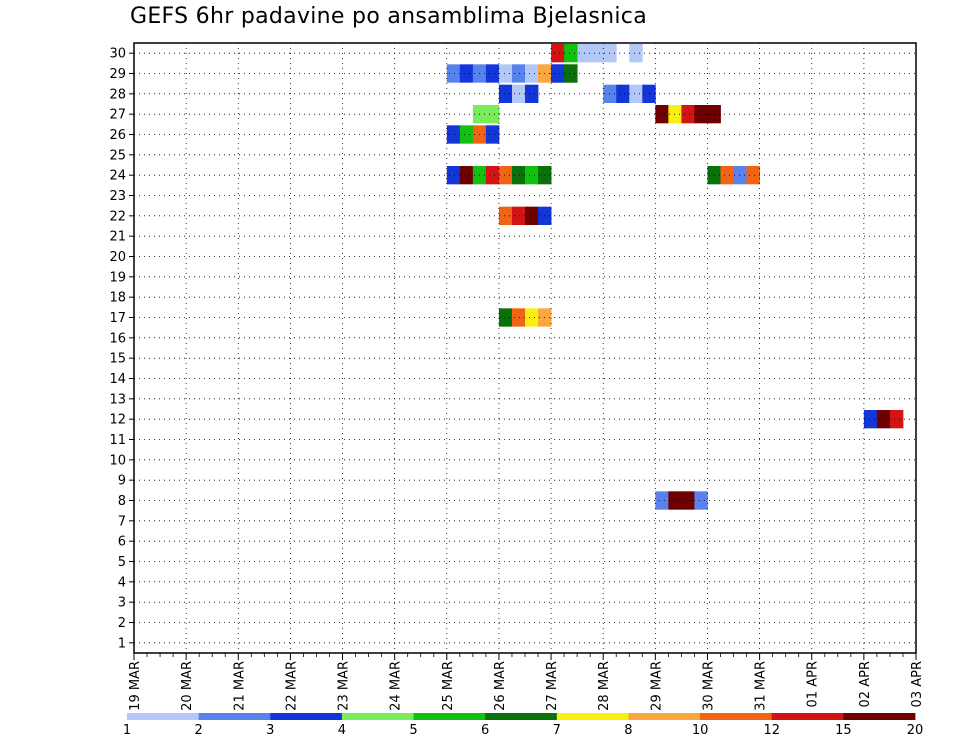 This screenshot has width=960, height=742. Describe the element at coordinates (413, 730) in the screenshot. I see `legend-label: 5` at that location.